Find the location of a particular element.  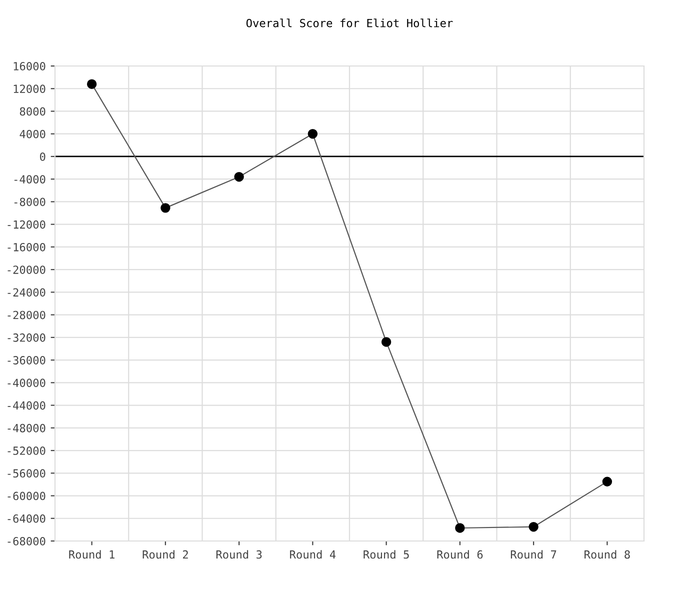

y-tick-label: -40000 is located at coordinates (27, 383).